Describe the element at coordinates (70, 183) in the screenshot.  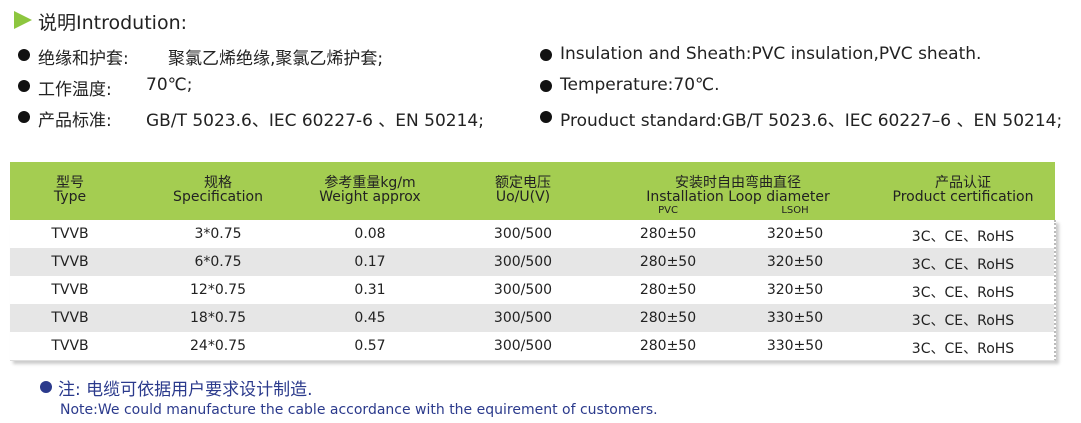
I see `header-zh: 型号` at that location.